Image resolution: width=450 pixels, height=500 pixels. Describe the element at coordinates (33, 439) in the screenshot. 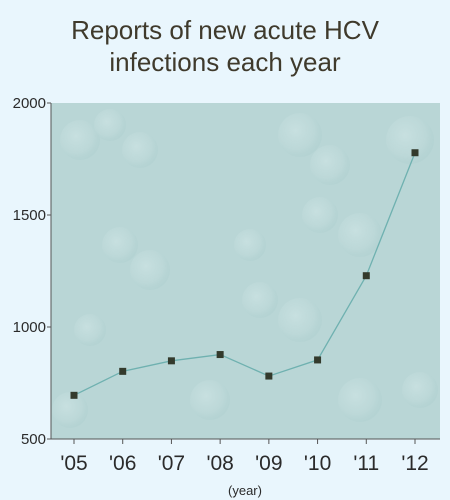

I see `y-tick-label: 500` at that location.